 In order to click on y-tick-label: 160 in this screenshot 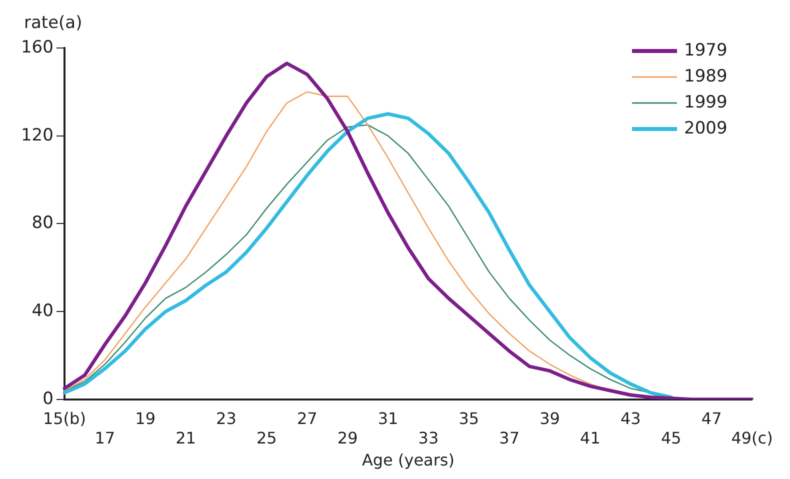, I will do `click(37, 47)`.